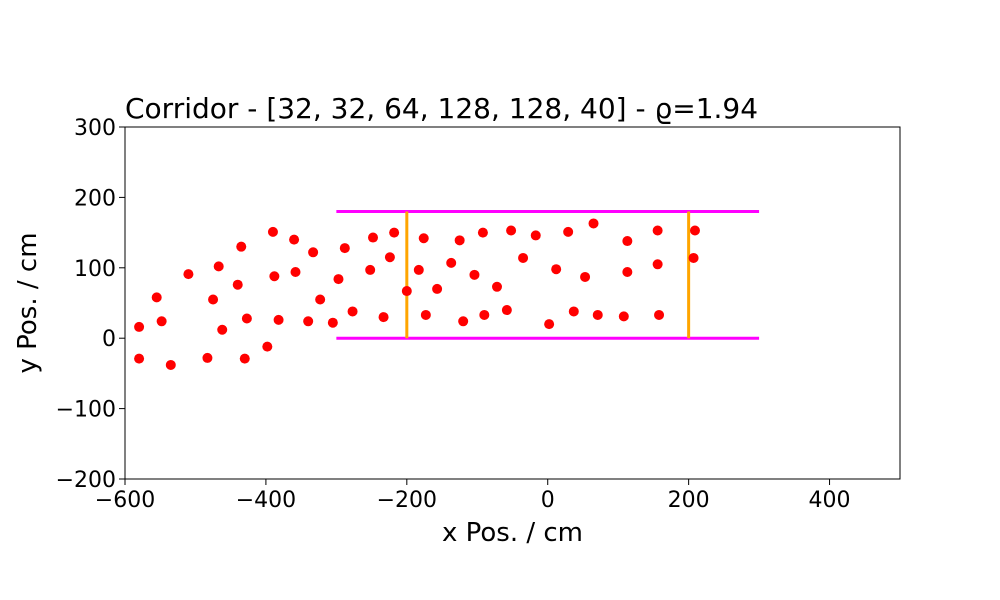 Image resolution: width=1000 pixels, height=600 pixels. What do you see at coordinates (266, 500) in the screenshot?
I see `x-tick-label: −400` at bounding box center [266, 500].